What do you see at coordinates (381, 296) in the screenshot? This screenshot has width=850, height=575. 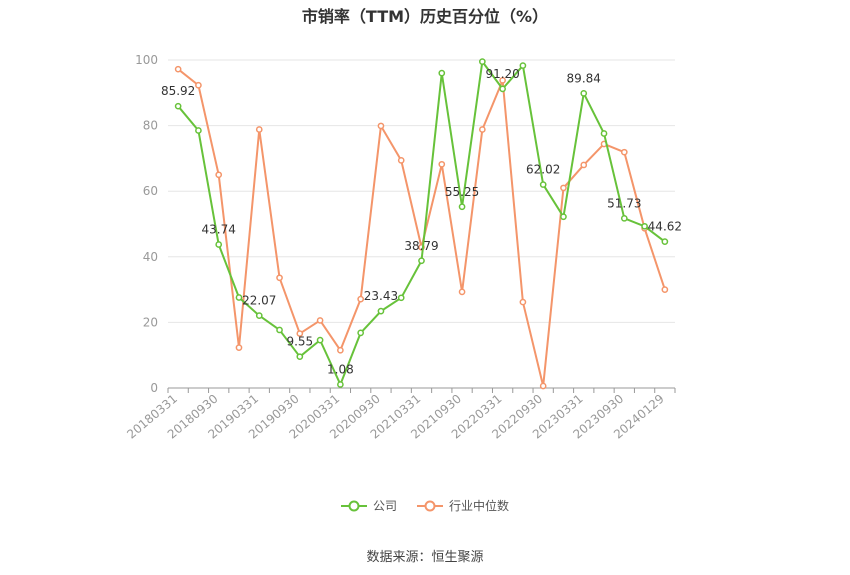 I see `data-label-company-10: 23.43` at bounding box center [381, 296].